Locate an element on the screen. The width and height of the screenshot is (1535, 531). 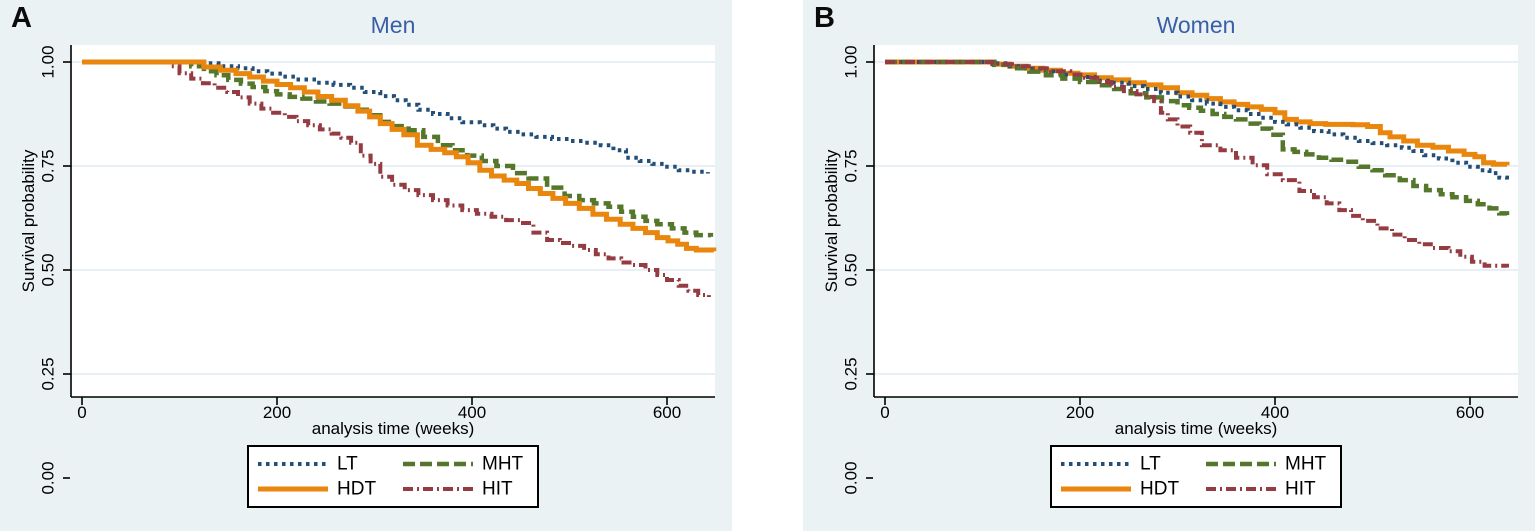
series-LT is located at coordinates (396, 117).